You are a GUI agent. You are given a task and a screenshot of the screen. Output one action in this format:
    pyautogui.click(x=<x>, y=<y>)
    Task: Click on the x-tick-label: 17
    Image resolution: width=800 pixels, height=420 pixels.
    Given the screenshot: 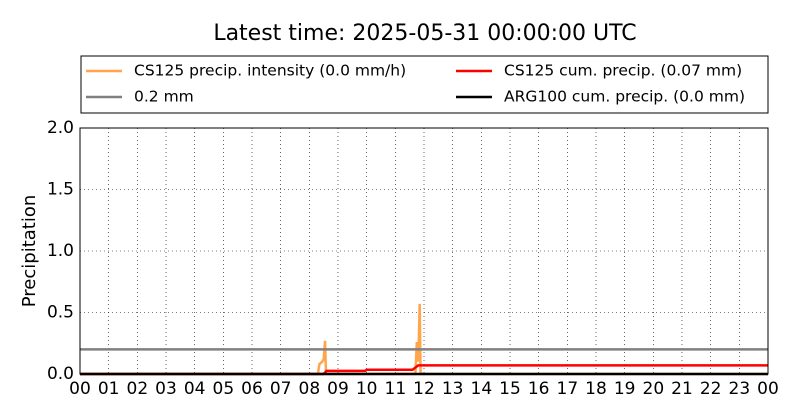 What is the action you would take?
    pyautogui.click(x=568, y=389)
    